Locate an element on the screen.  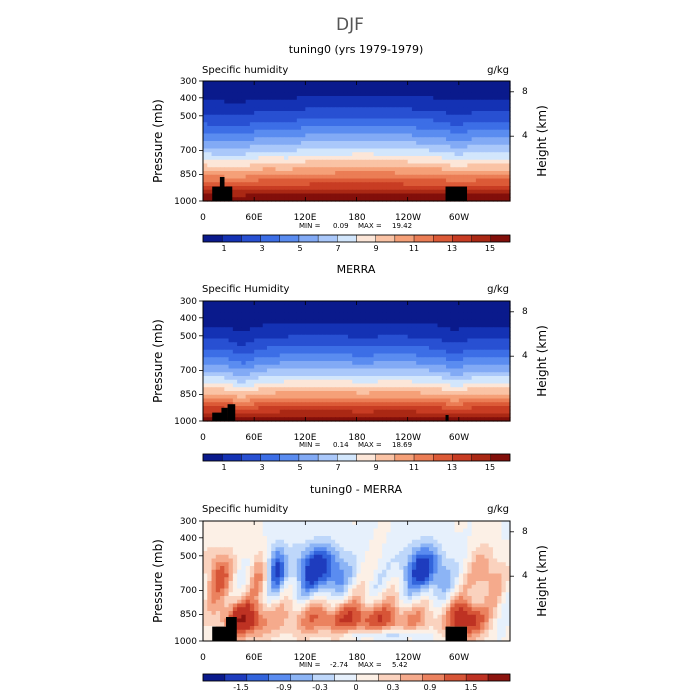
colorbar-swatch is located at coordinates (251, 238).